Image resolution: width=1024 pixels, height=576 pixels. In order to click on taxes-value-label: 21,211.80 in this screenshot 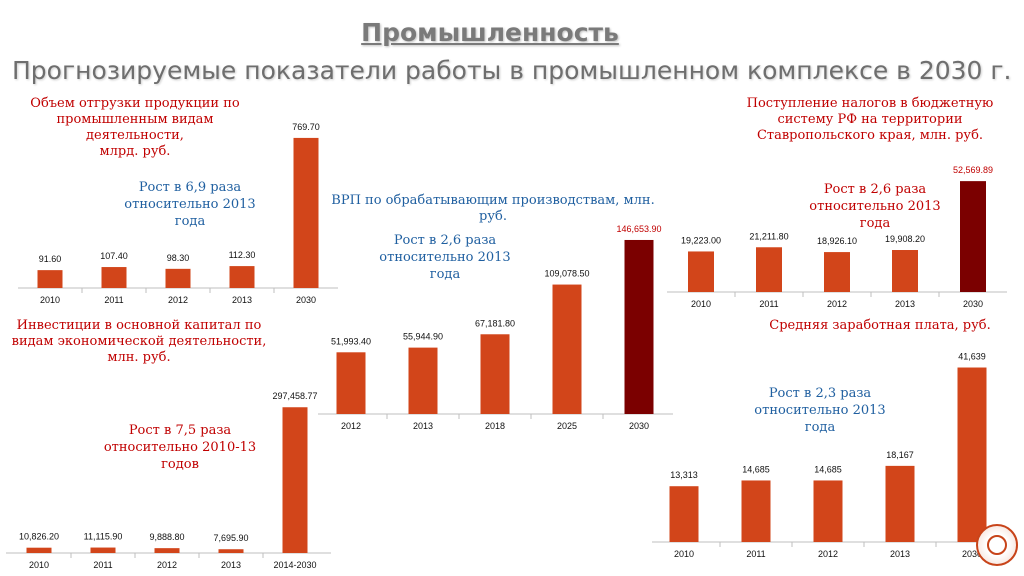, I will do `click(768, 236)`.